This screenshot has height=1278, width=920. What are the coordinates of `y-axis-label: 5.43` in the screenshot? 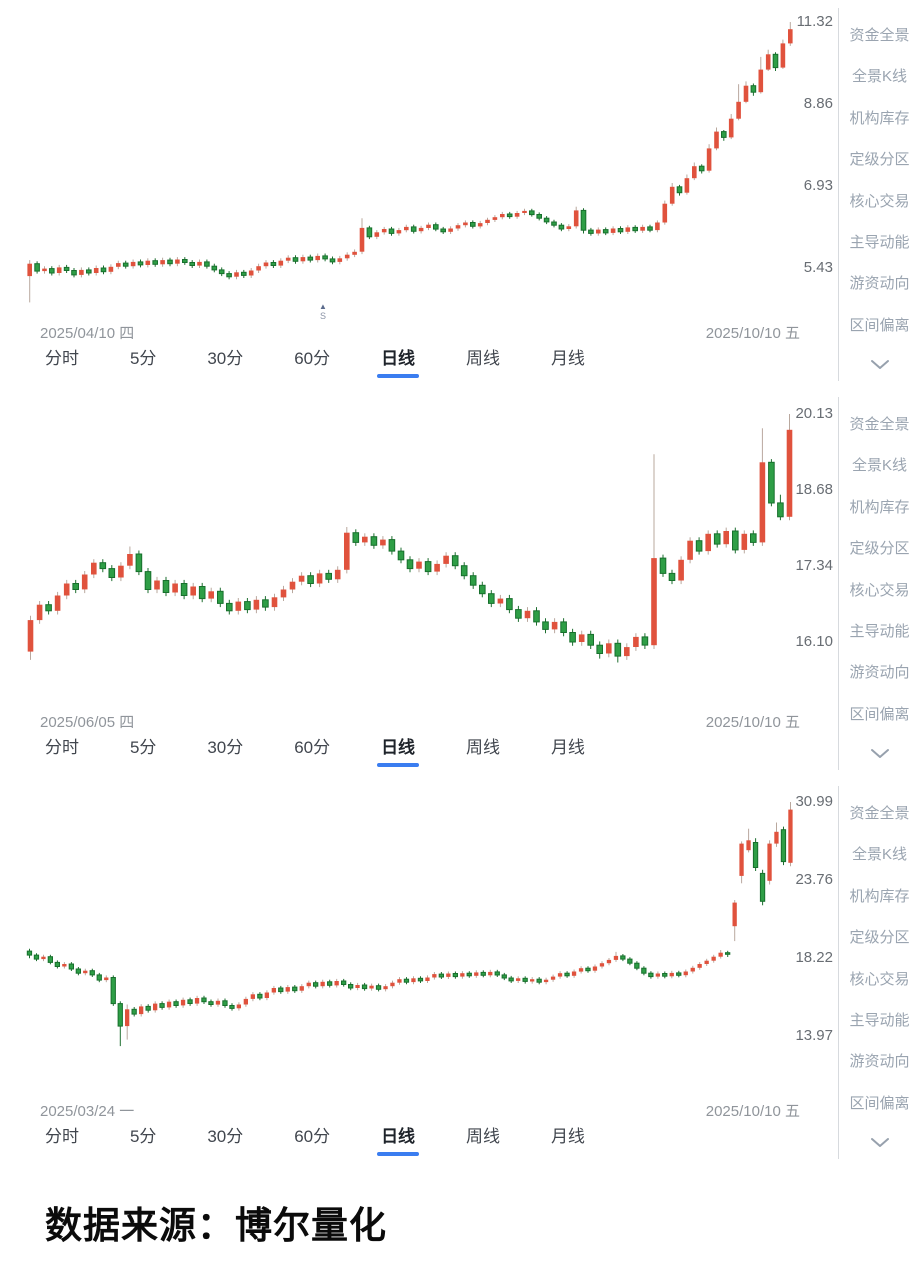 It's located at (818, 267).